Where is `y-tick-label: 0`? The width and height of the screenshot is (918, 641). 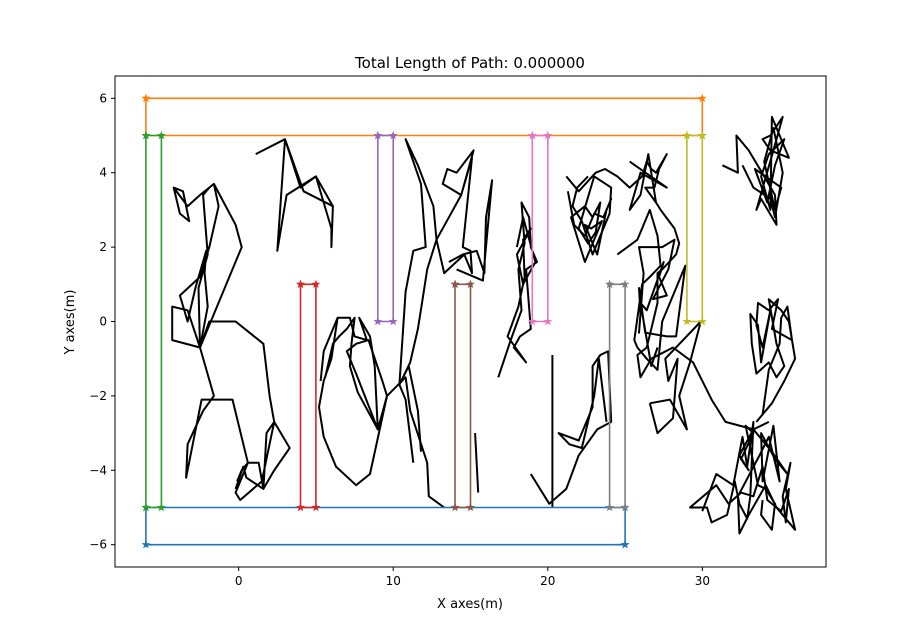 y-tick-label: 0 is located at coordinates (103, 322).